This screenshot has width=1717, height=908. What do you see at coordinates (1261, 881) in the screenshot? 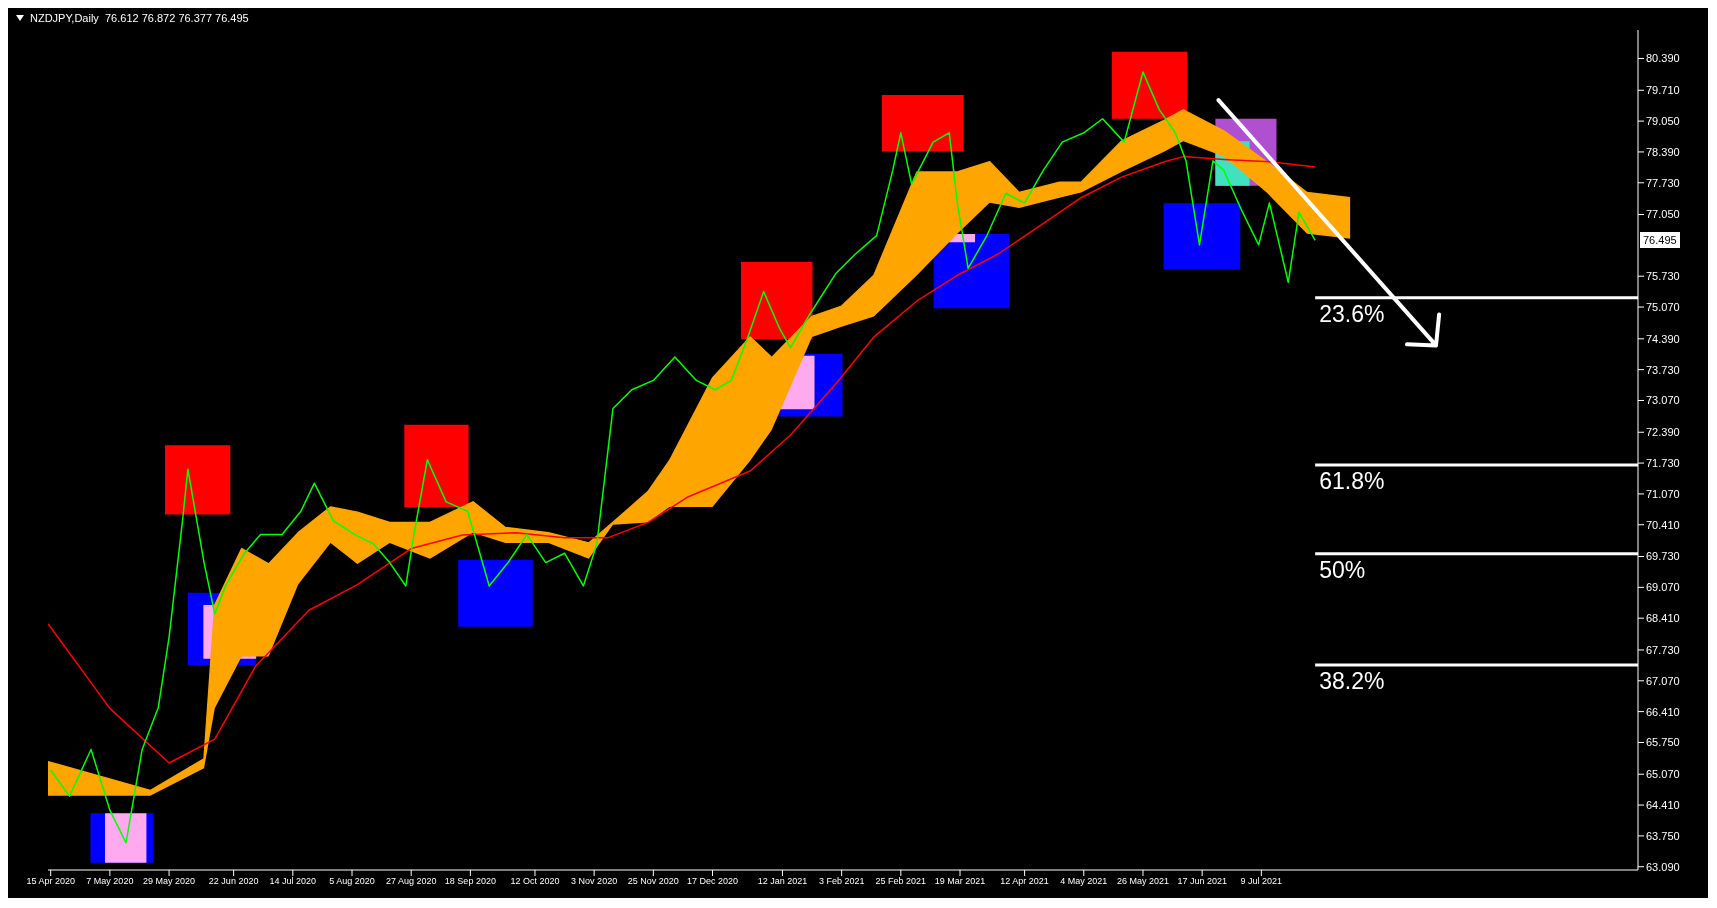
I see `x-tick-label: 9 Jul 2021` at bounding box center [1261, 881].